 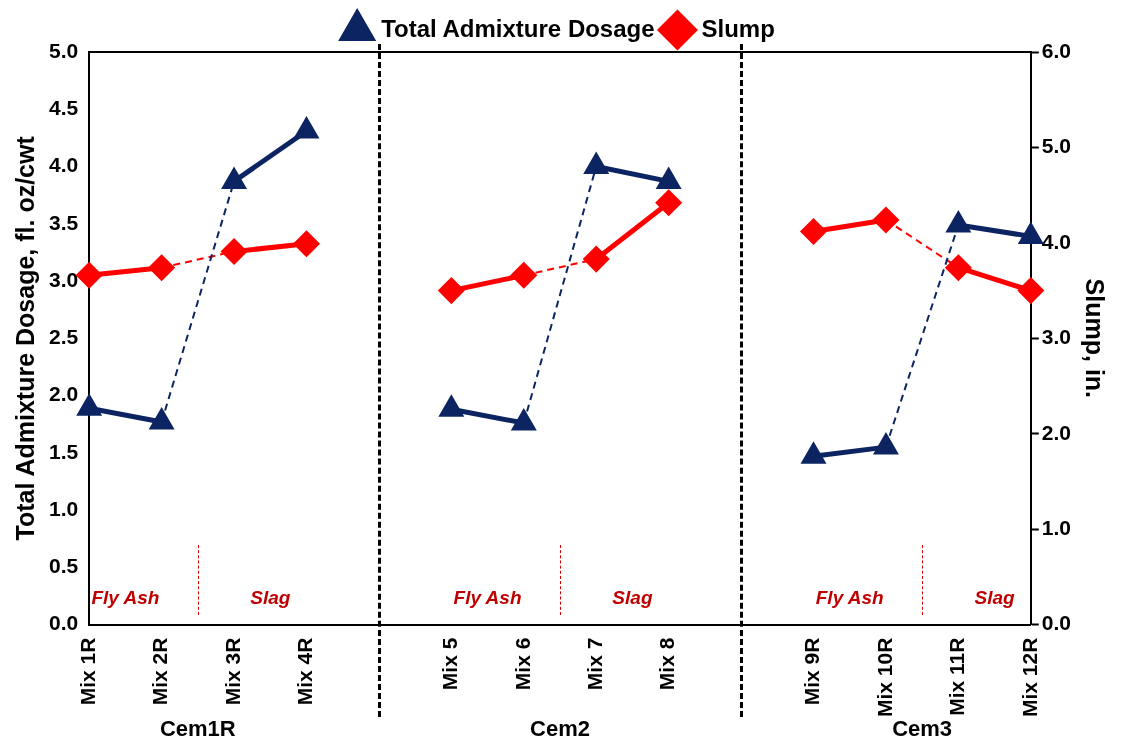 I want to click on y2-tick-label: 5.0, so click(x=1056, y=146).